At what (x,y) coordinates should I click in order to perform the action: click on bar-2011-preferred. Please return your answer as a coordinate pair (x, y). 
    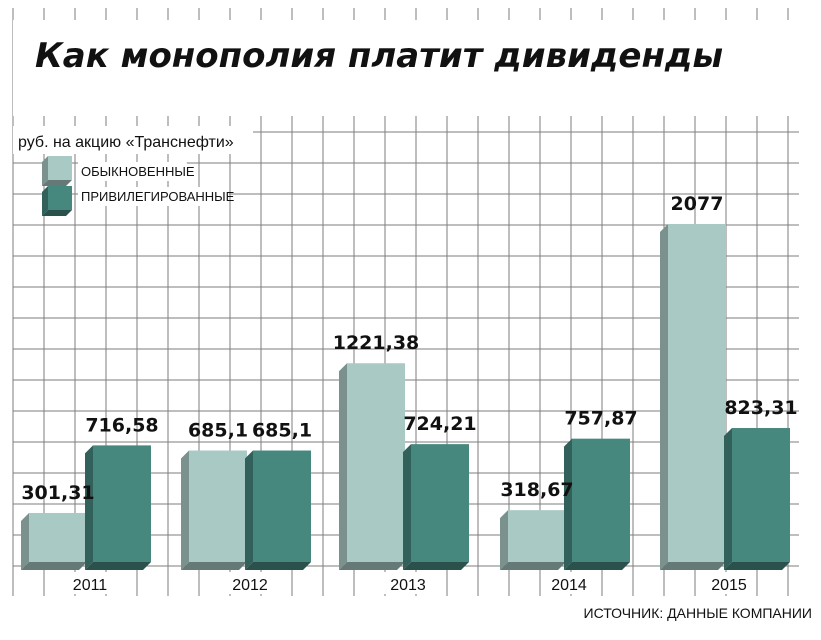
    Looking at the image, I should click on (118, 507).